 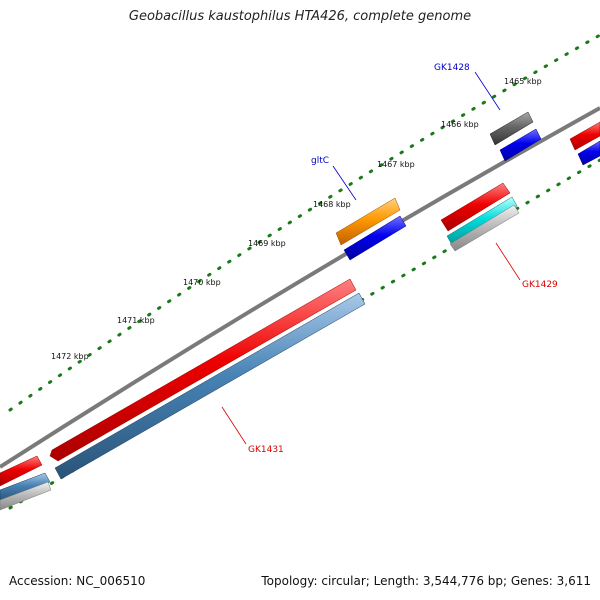 What do you see at coordinates (234, 425) in the screenshot?
I see `leader-line-gk1431` at bounding box center [234, 425].